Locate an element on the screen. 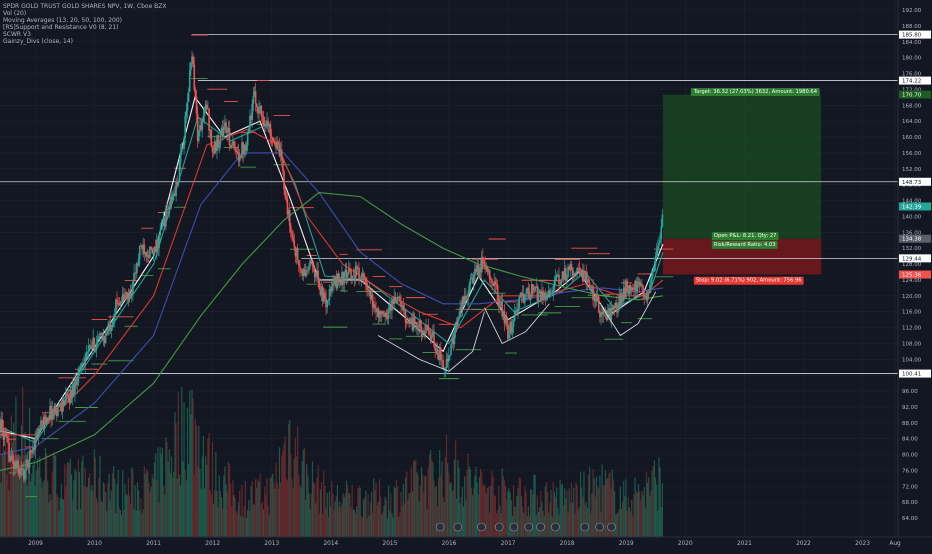 The image size is (932, 554). y-tick-label-27: 172.00 is located at coordinates (912, 90).